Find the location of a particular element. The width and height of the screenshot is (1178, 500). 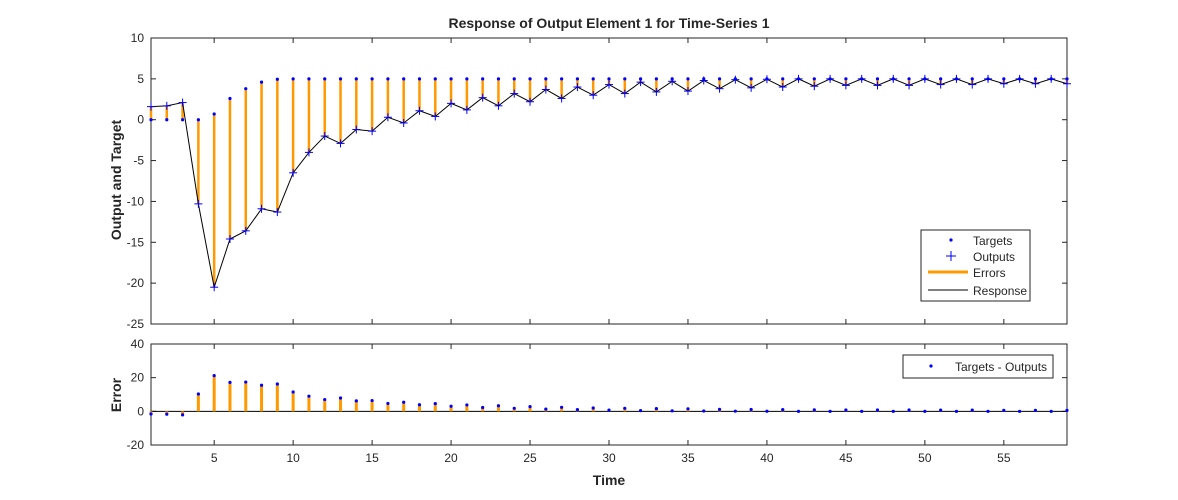

x-tick-label: 15 is located at coordinates (372, 458).